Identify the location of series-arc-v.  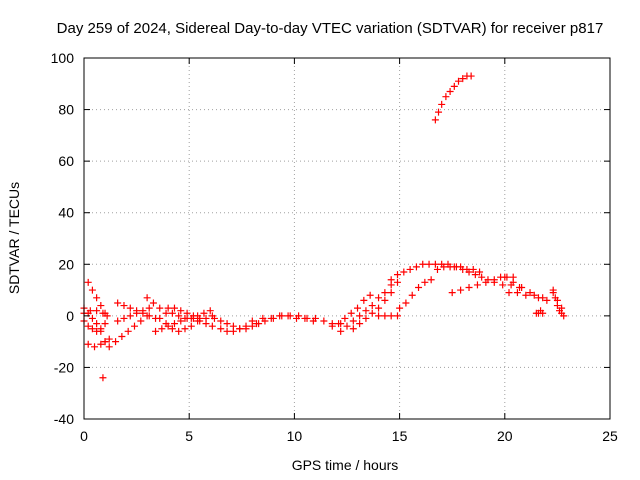
(388, 316).